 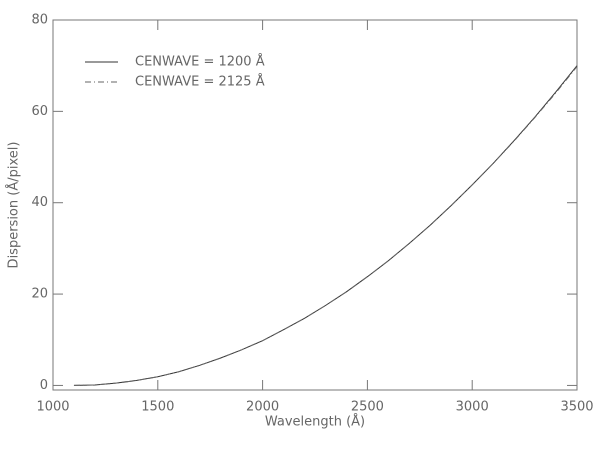 I want to click on y-tick-label: 0, so click(x=44, y=385).